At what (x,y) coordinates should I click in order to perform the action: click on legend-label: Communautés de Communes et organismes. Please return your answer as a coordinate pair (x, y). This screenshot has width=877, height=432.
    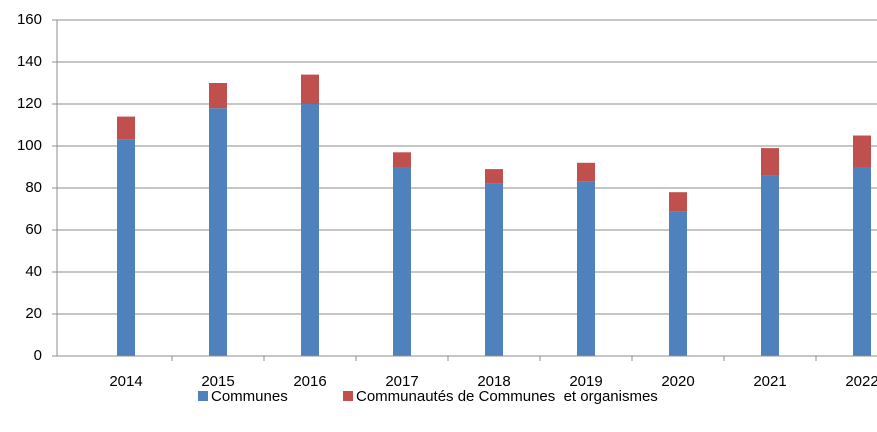
    Looking at the image, I should click on (507, 396).